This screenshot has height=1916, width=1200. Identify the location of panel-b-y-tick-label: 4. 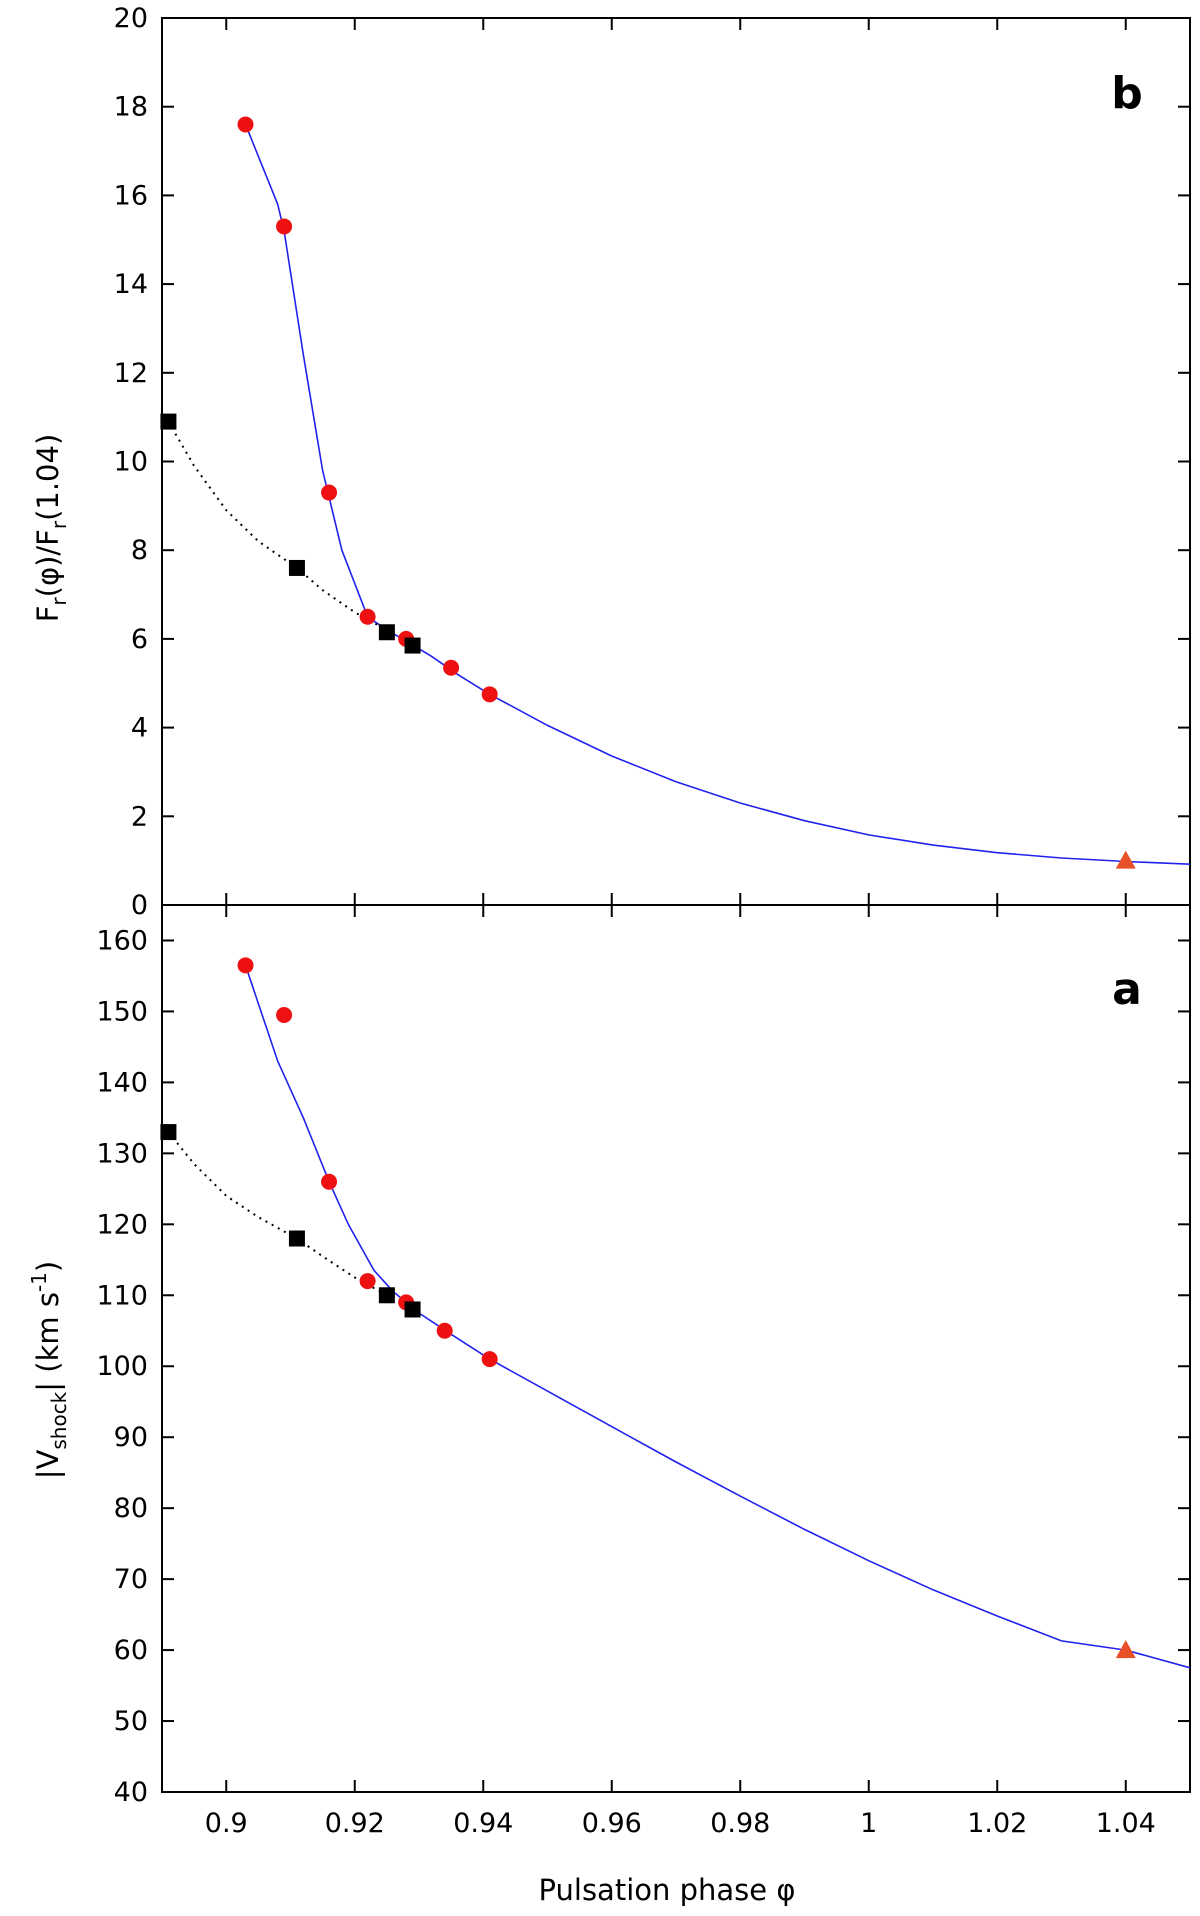
(139, 728).